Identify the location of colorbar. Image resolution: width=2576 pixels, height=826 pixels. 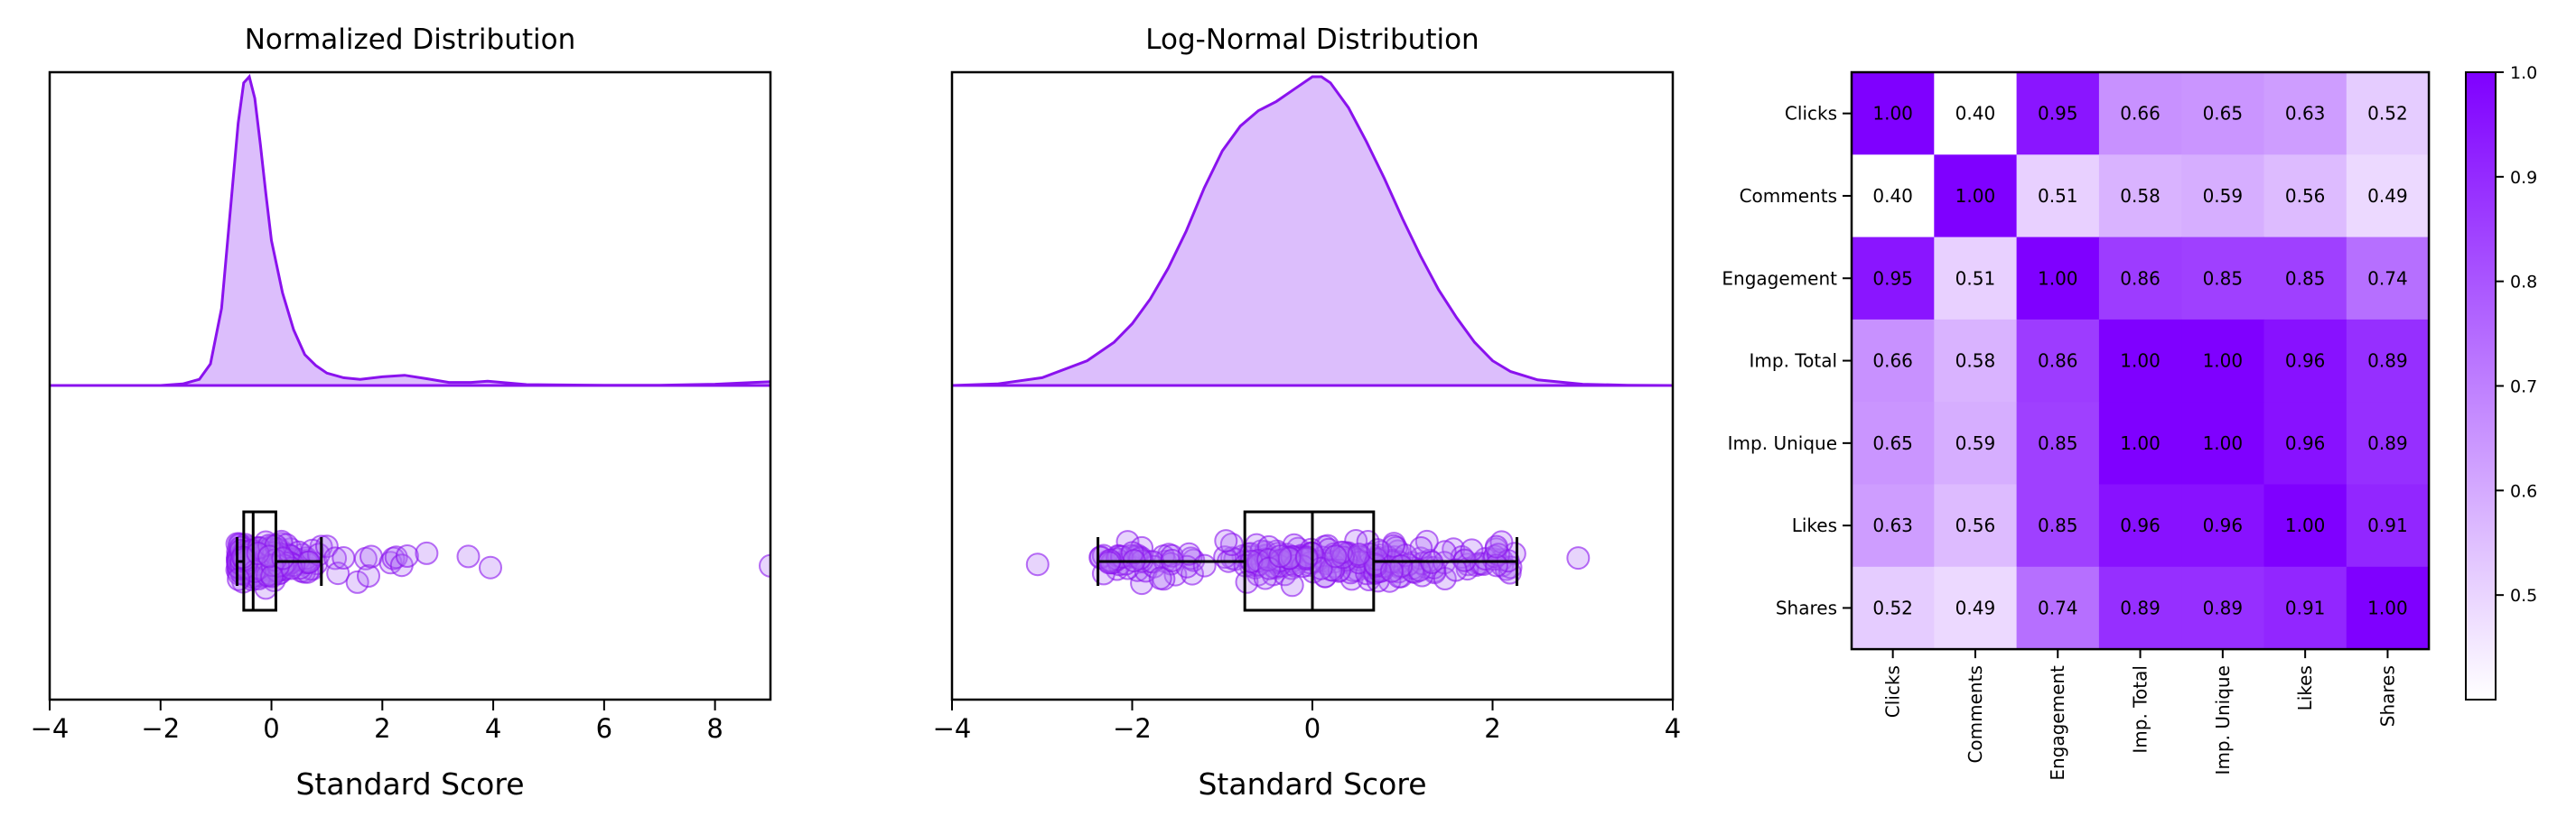
(2481, 386).